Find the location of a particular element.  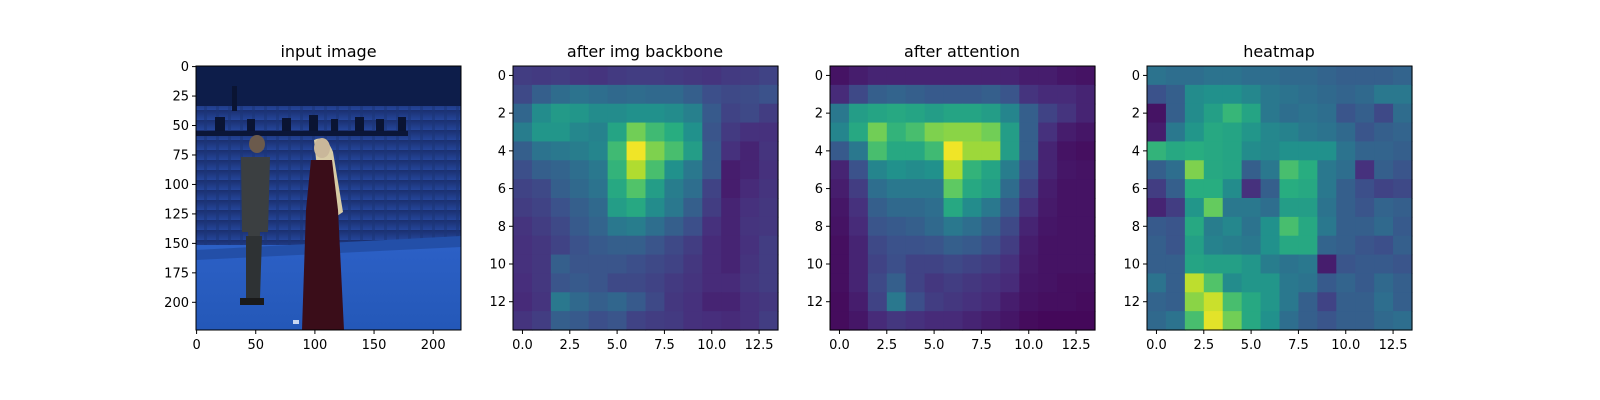

title-input-image: input image is located at coordinates (328, 51).